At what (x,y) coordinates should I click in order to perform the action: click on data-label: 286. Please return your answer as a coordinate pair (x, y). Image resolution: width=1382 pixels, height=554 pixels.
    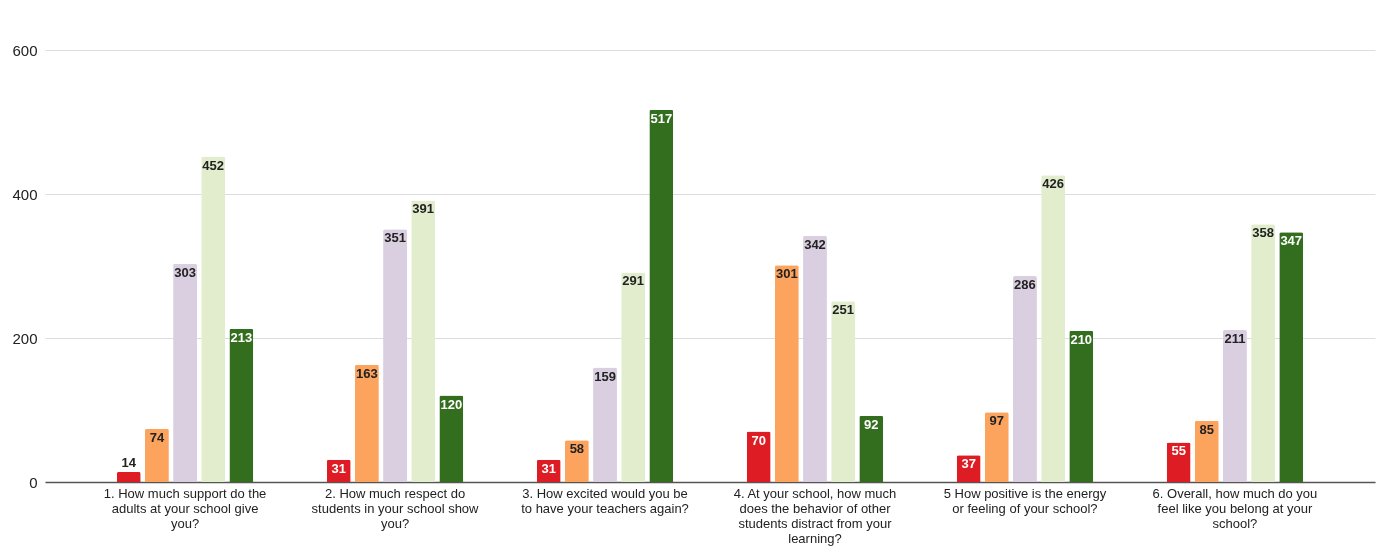
    Looking at the image, I should click on (1025, 285).